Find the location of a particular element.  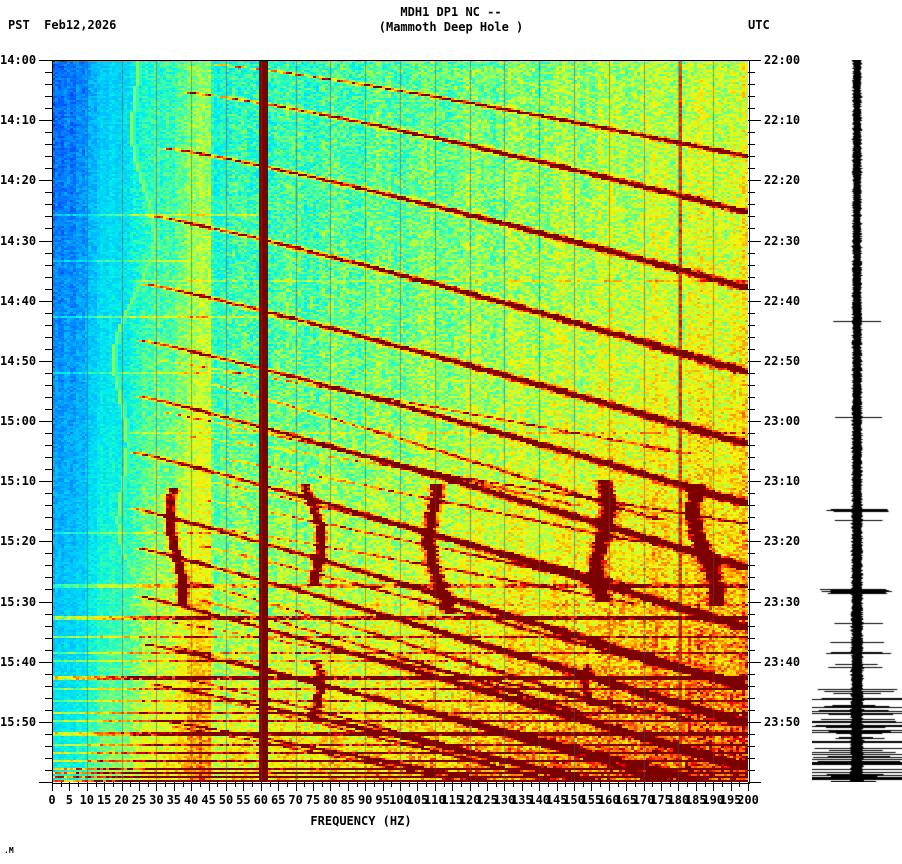

frequency-tick-label: 110 is located at coordinates (434, 800).